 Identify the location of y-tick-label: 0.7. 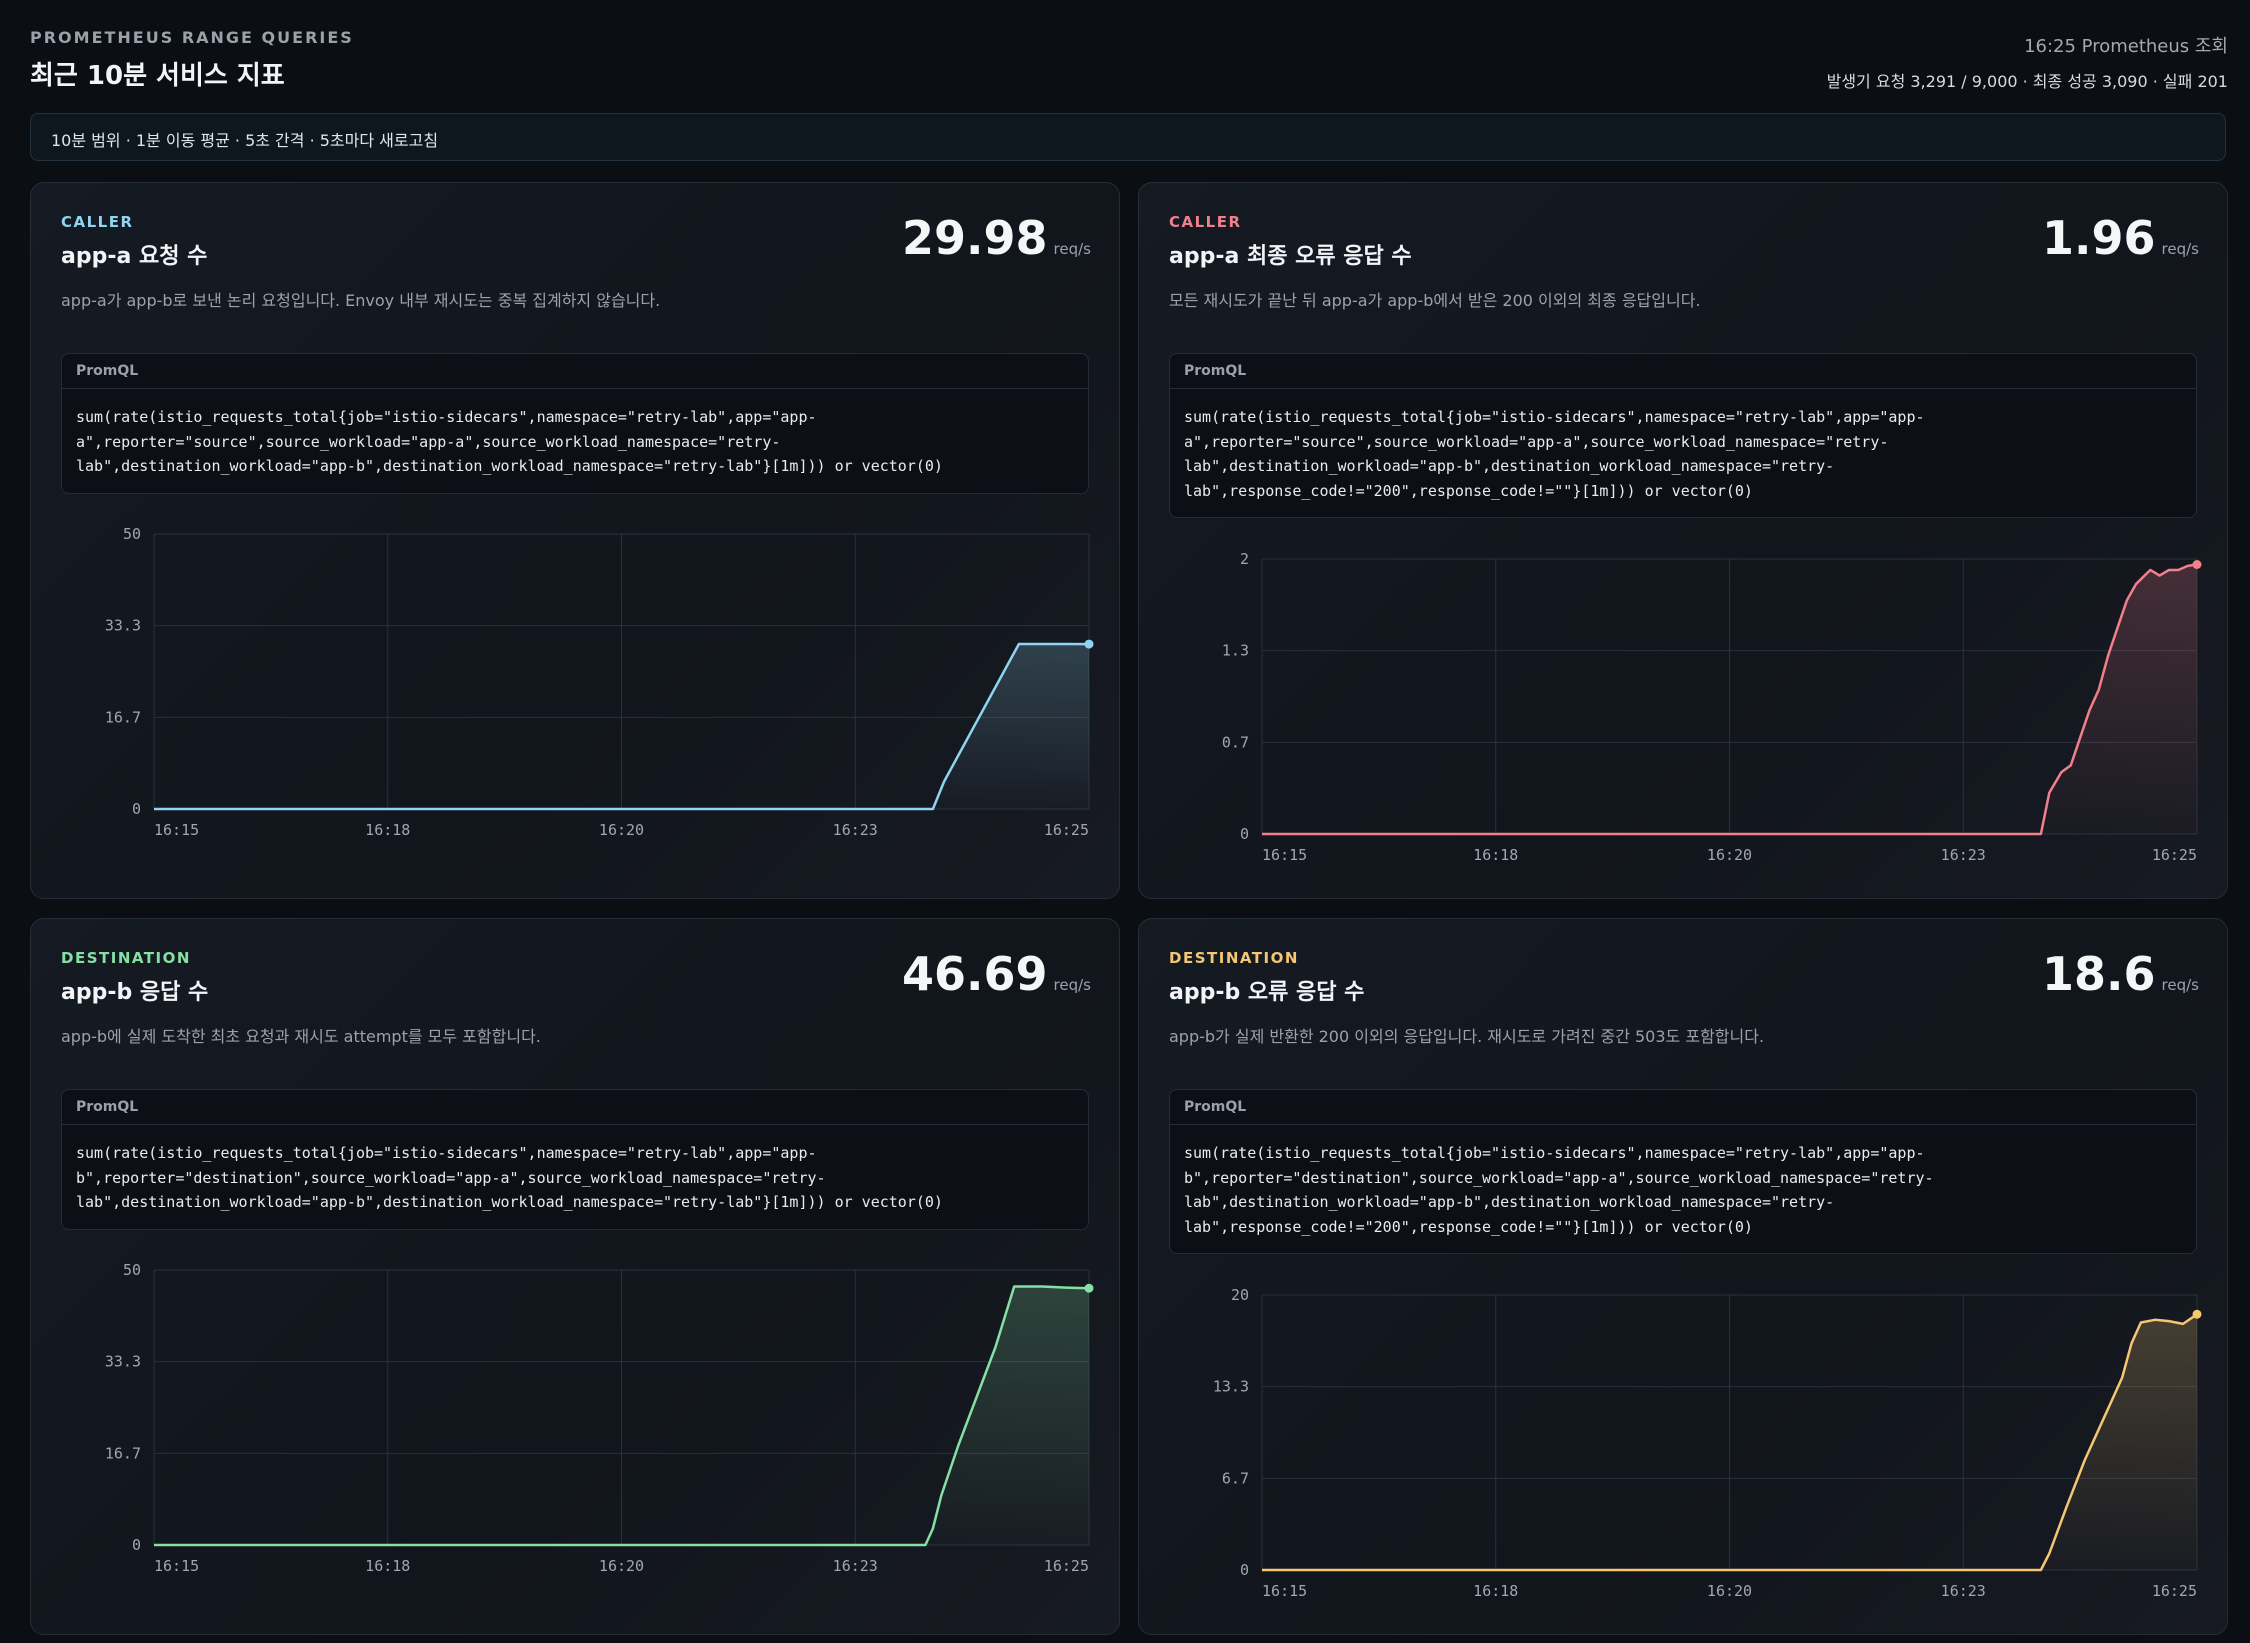
(1235, 742).